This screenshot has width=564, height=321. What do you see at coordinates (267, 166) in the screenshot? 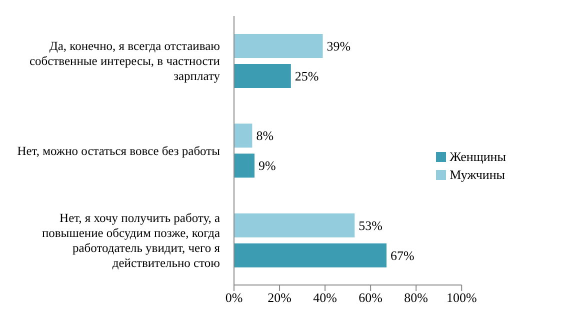
I see `data-label: 9%` at bounding box center [267, 166].